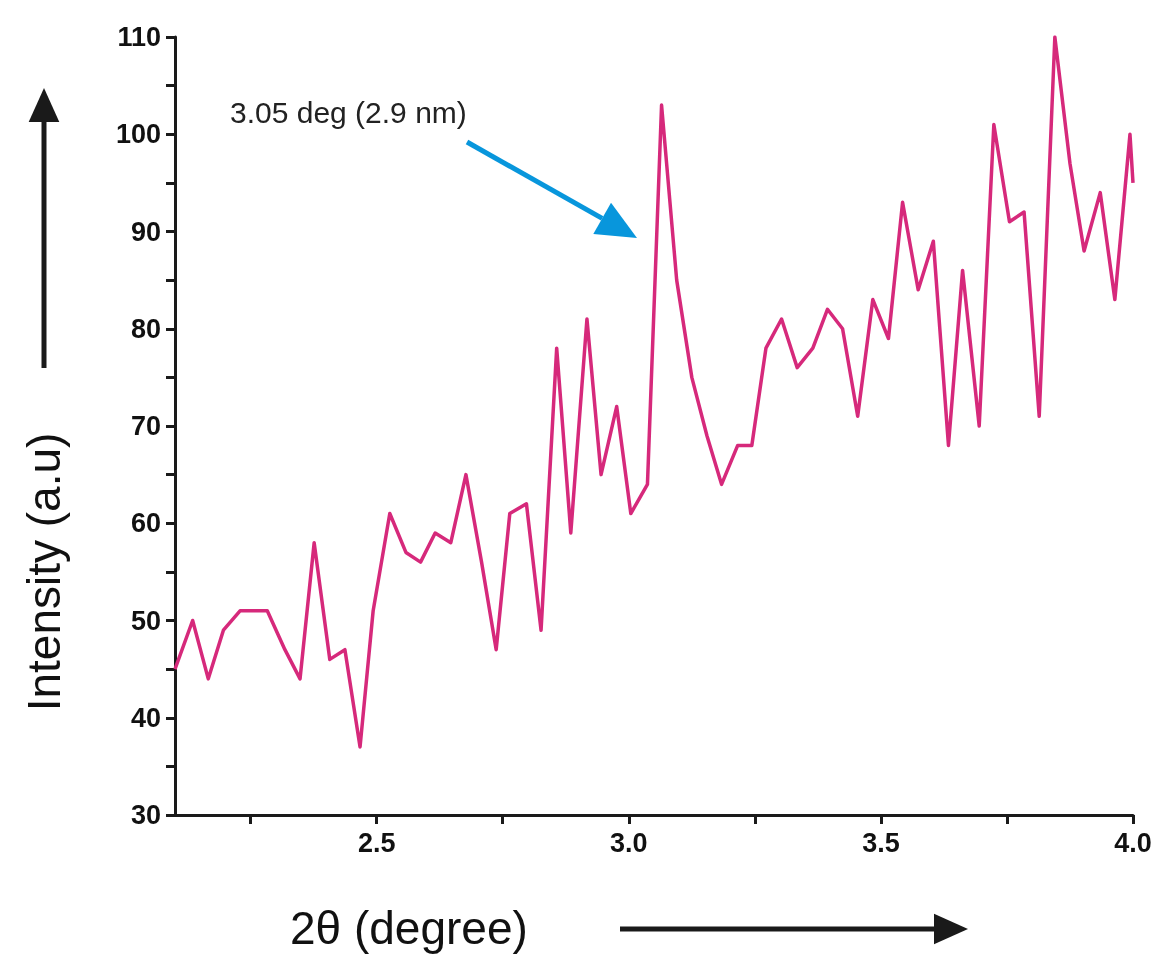  I want to click on y-tick-label: 60, so click(145, 523).